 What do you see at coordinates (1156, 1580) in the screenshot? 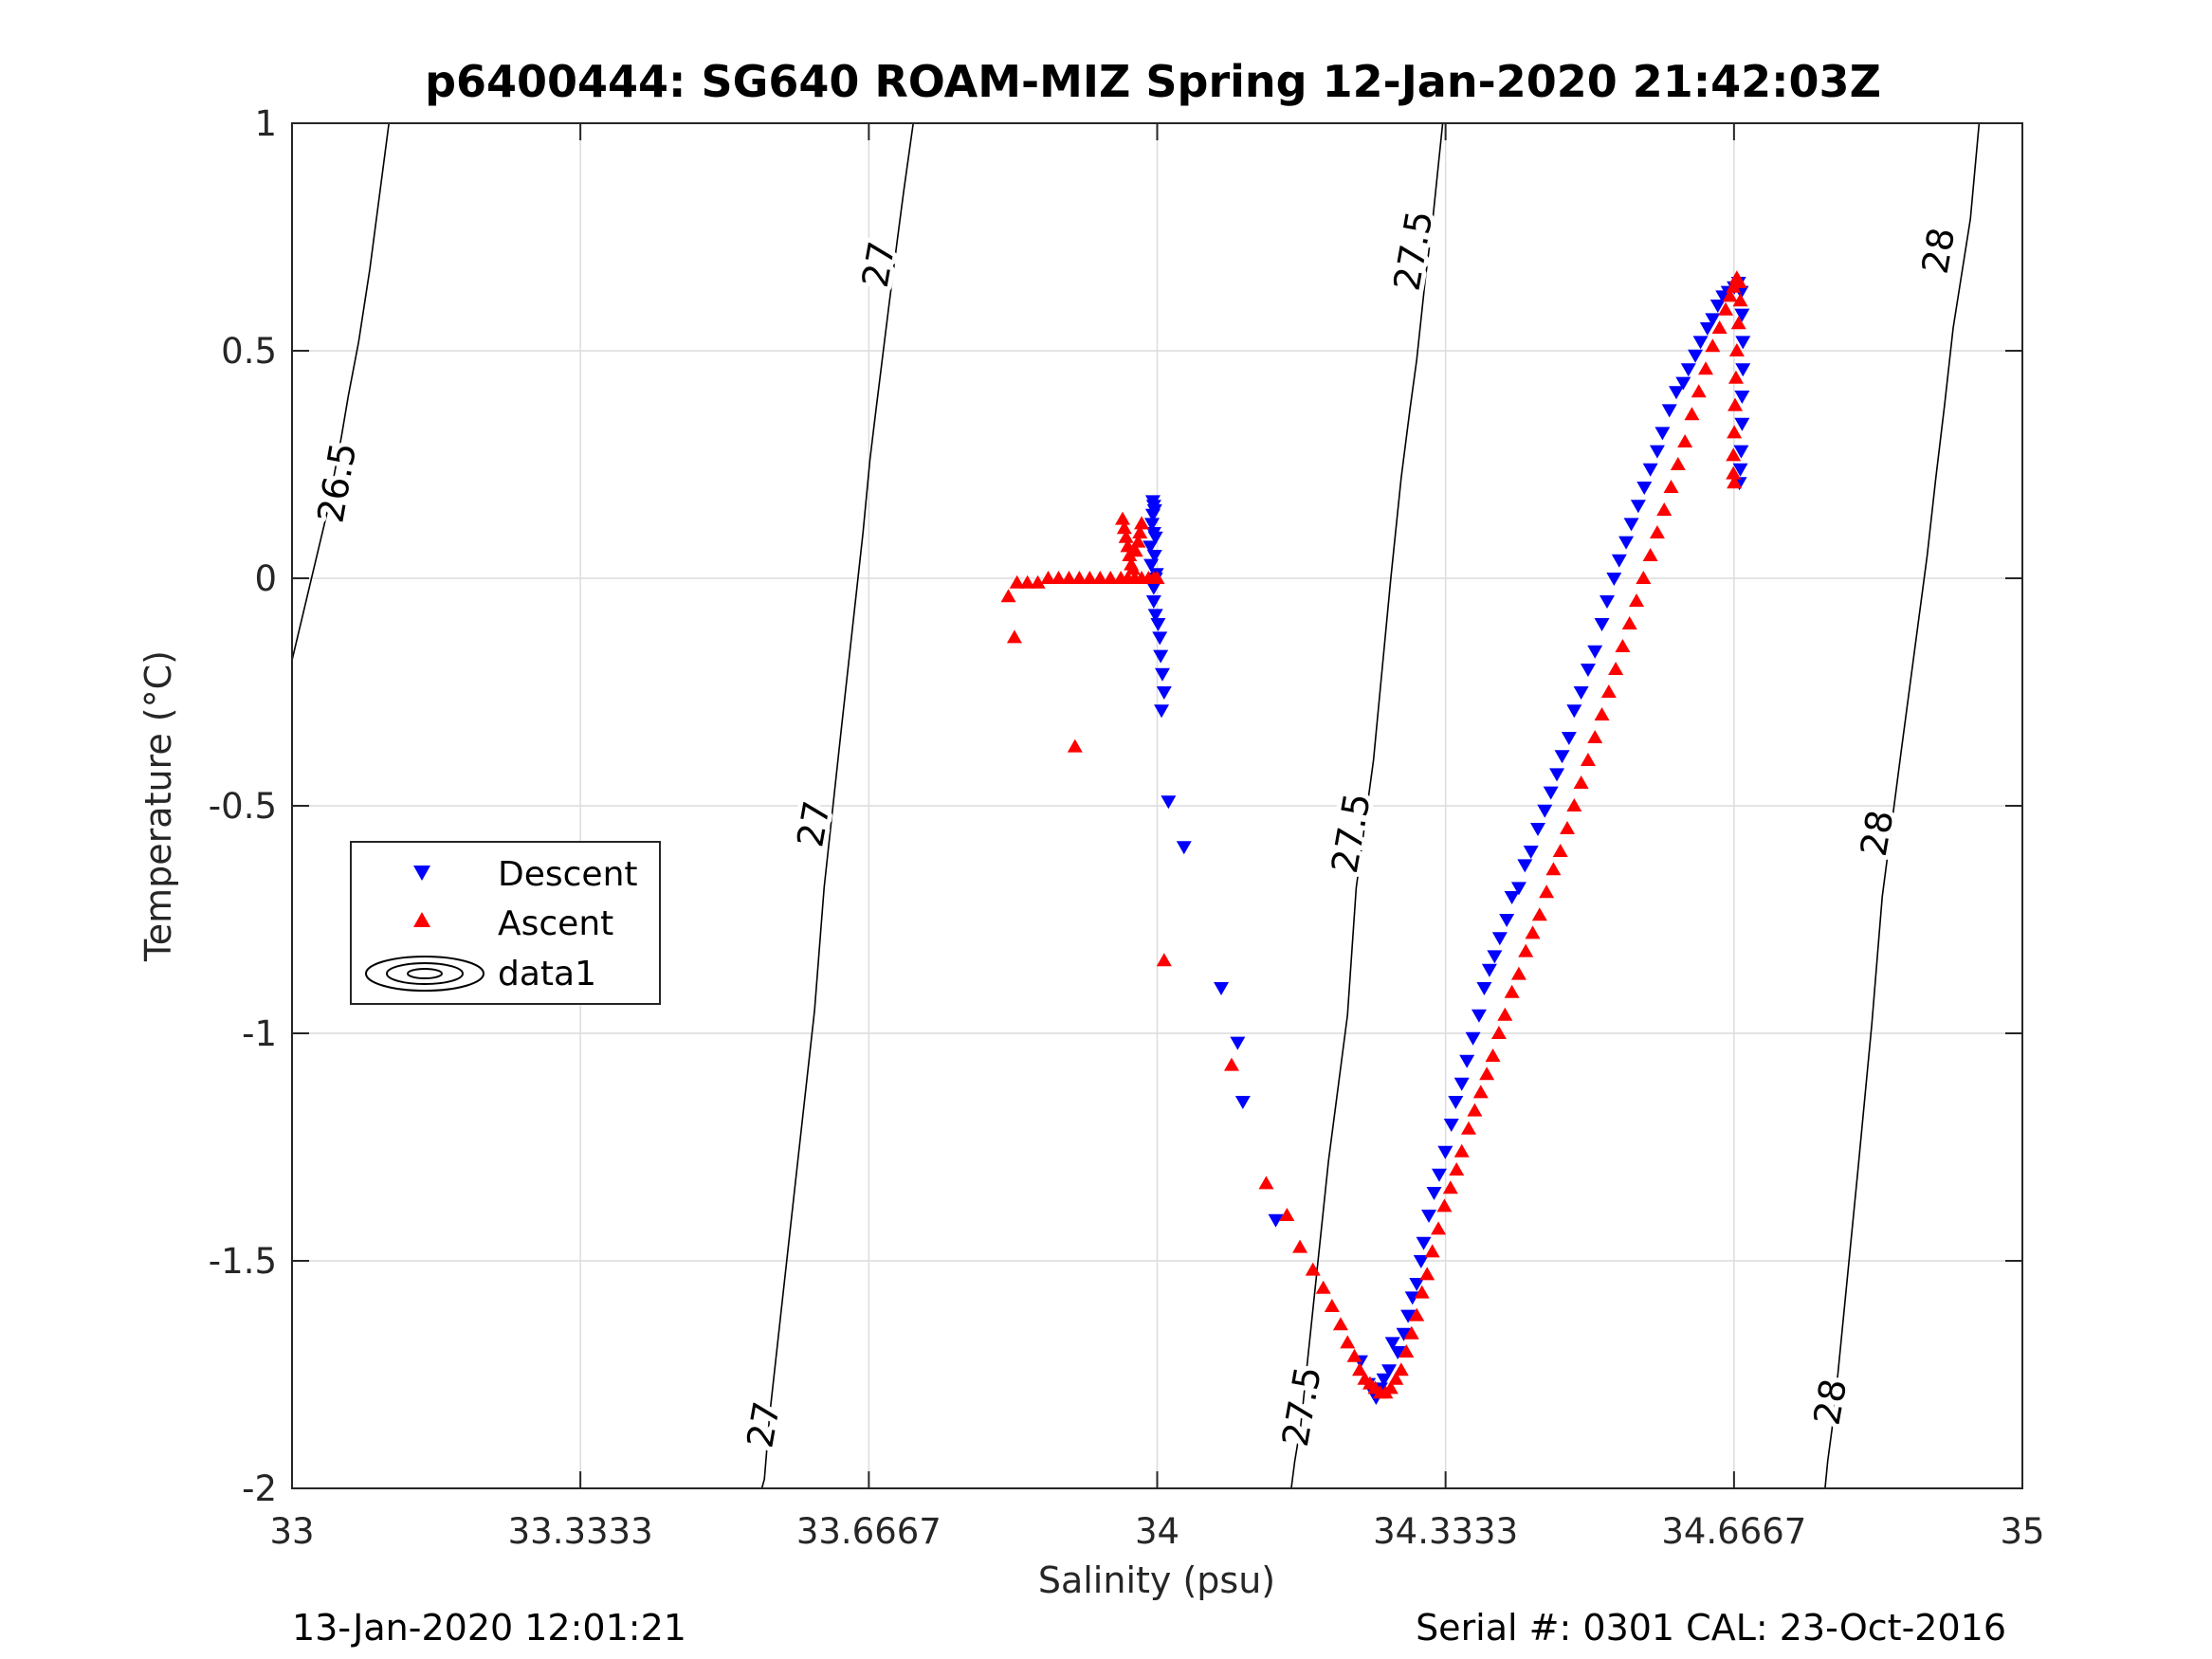
I see `x-axis-label: Salinity (psu)` at bounding box center [1156, 1580].